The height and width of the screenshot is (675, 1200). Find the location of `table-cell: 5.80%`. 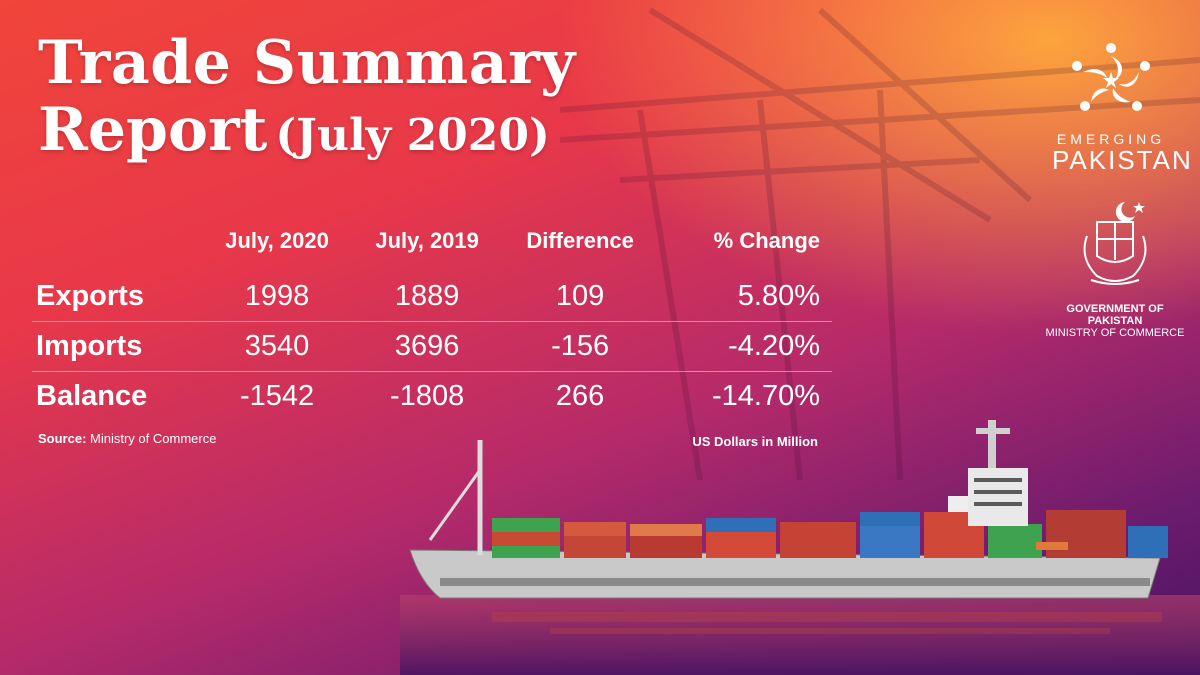

table-cell: 5.80% is located at coordinates (745, 297).